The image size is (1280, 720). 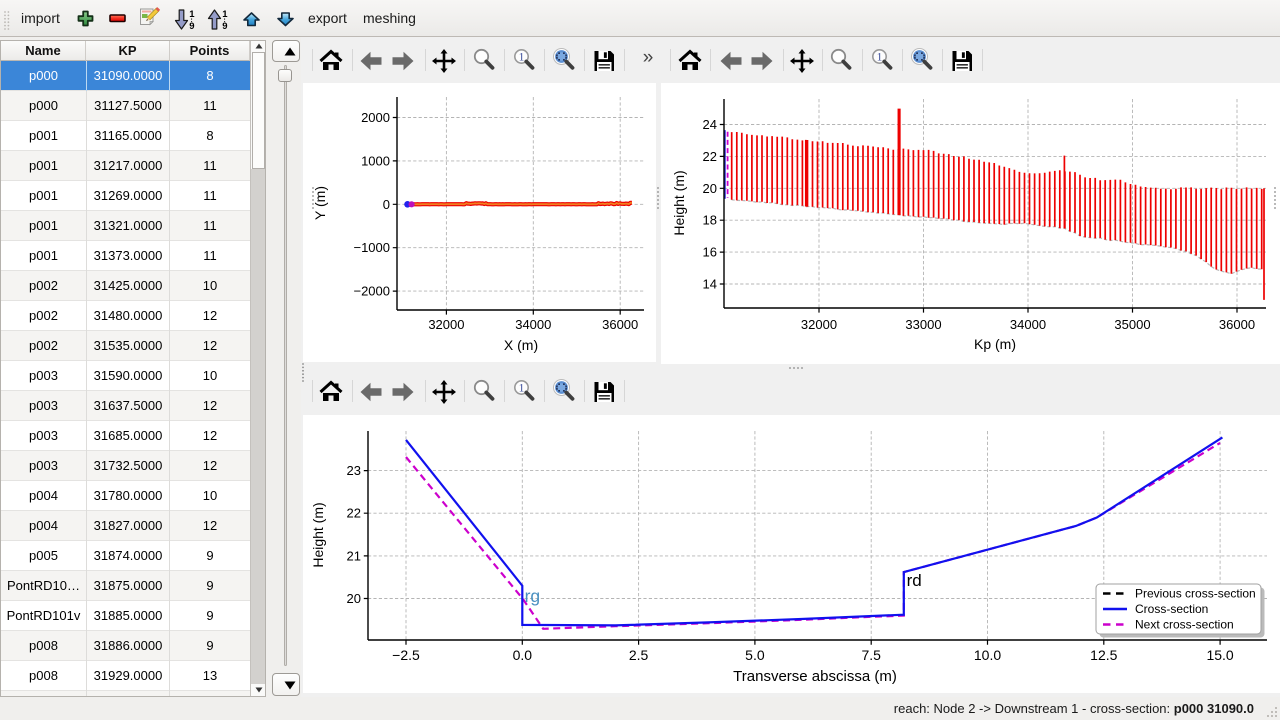 What do you see at coordinates (375, 160) in the screenshot?
I see `svg-text: 1000` at bounding box center [375, 160].